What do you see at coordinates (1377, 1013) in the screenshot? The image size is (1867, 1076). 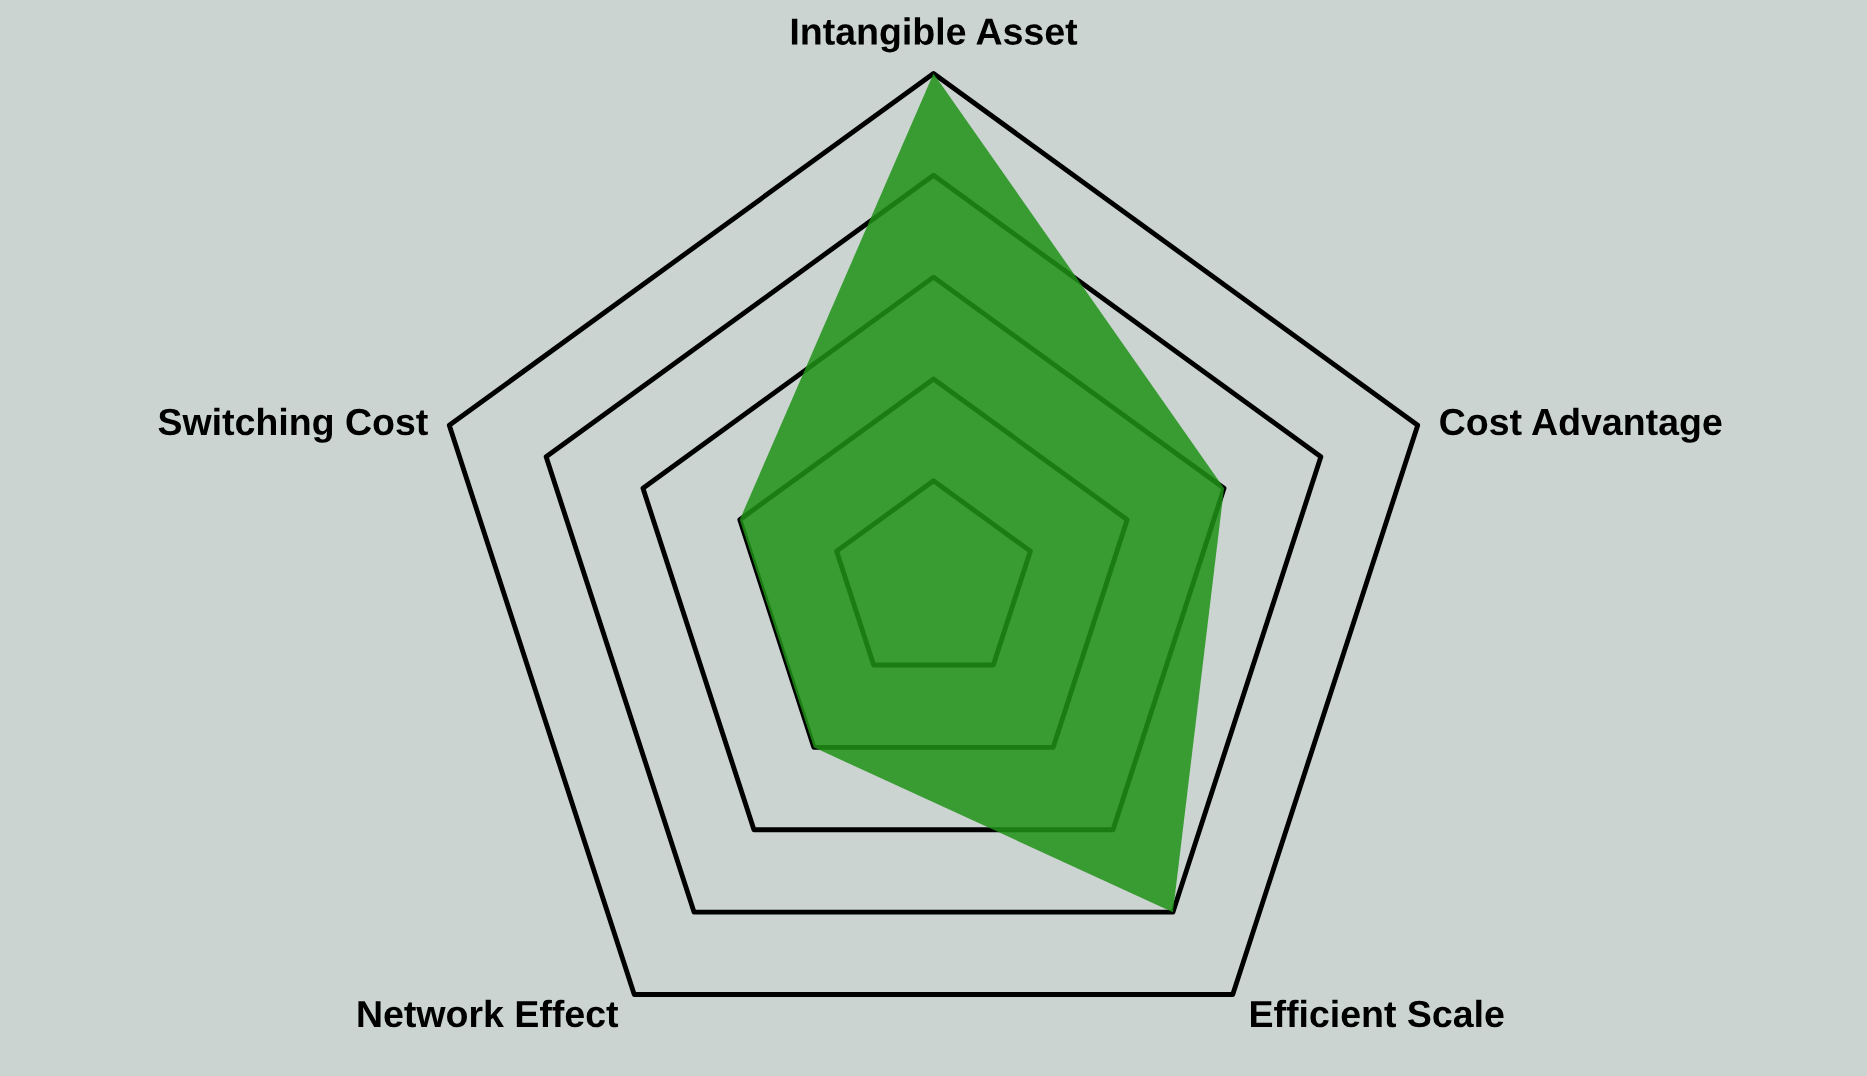 I see `spoke-label: Efficient Scale` at bounding box center [1377, 1013].